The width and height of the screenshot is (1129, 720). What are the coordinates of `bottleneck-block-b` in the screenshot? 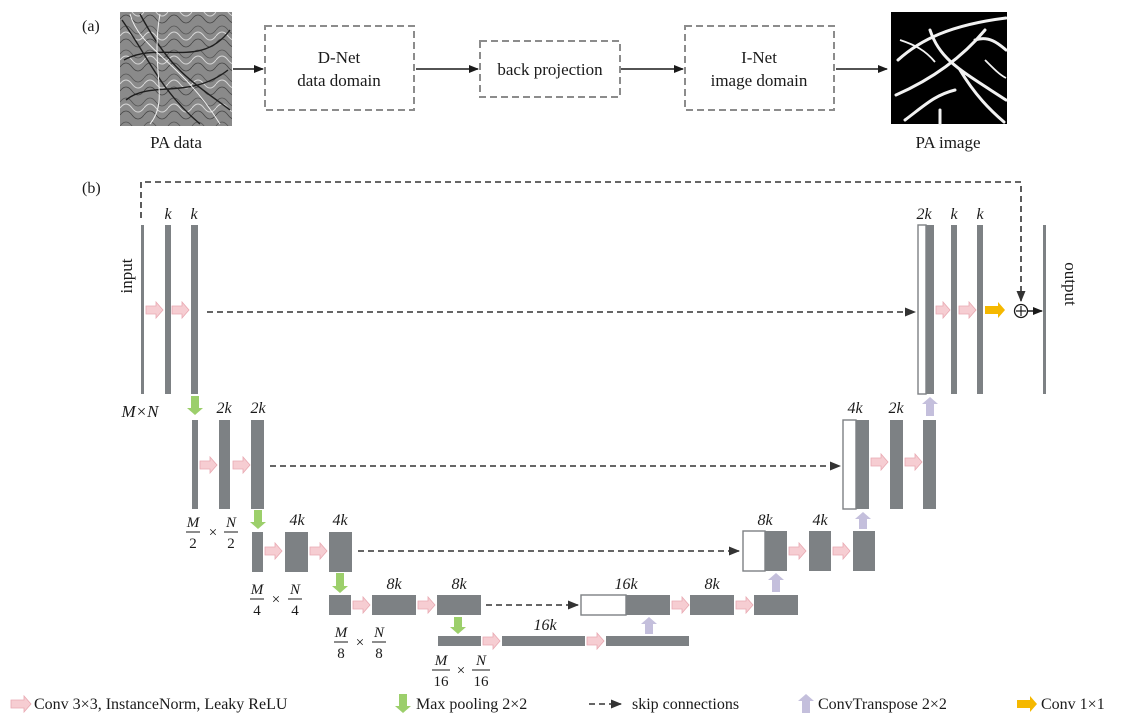 It's located at (543, 641).